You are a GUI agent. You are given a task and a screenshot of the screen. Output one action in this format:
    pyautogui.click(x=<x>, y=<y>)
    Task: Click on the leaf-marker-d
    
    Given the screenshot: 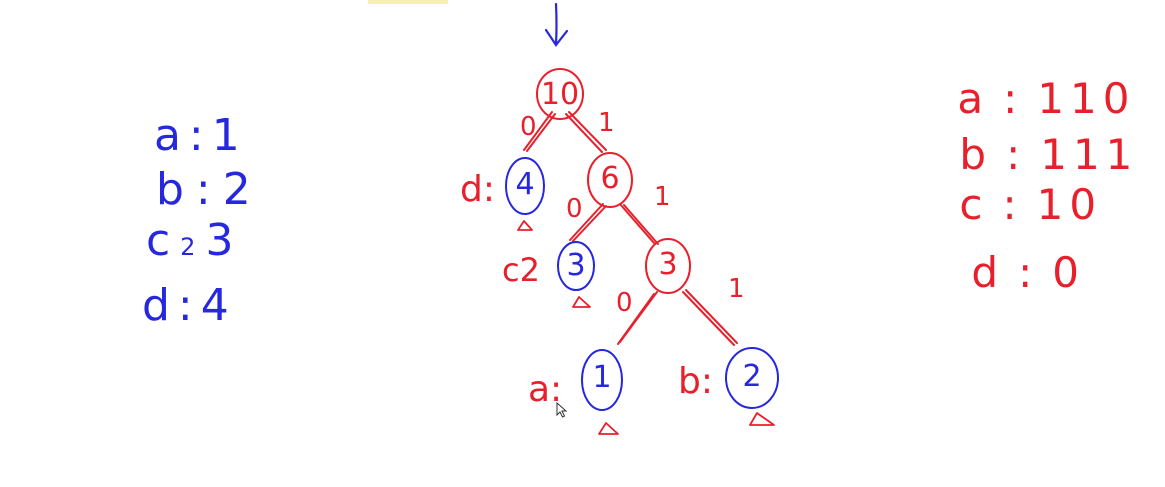 What is the action you would take?
    pyautogui.click(x=525, y=225)
    